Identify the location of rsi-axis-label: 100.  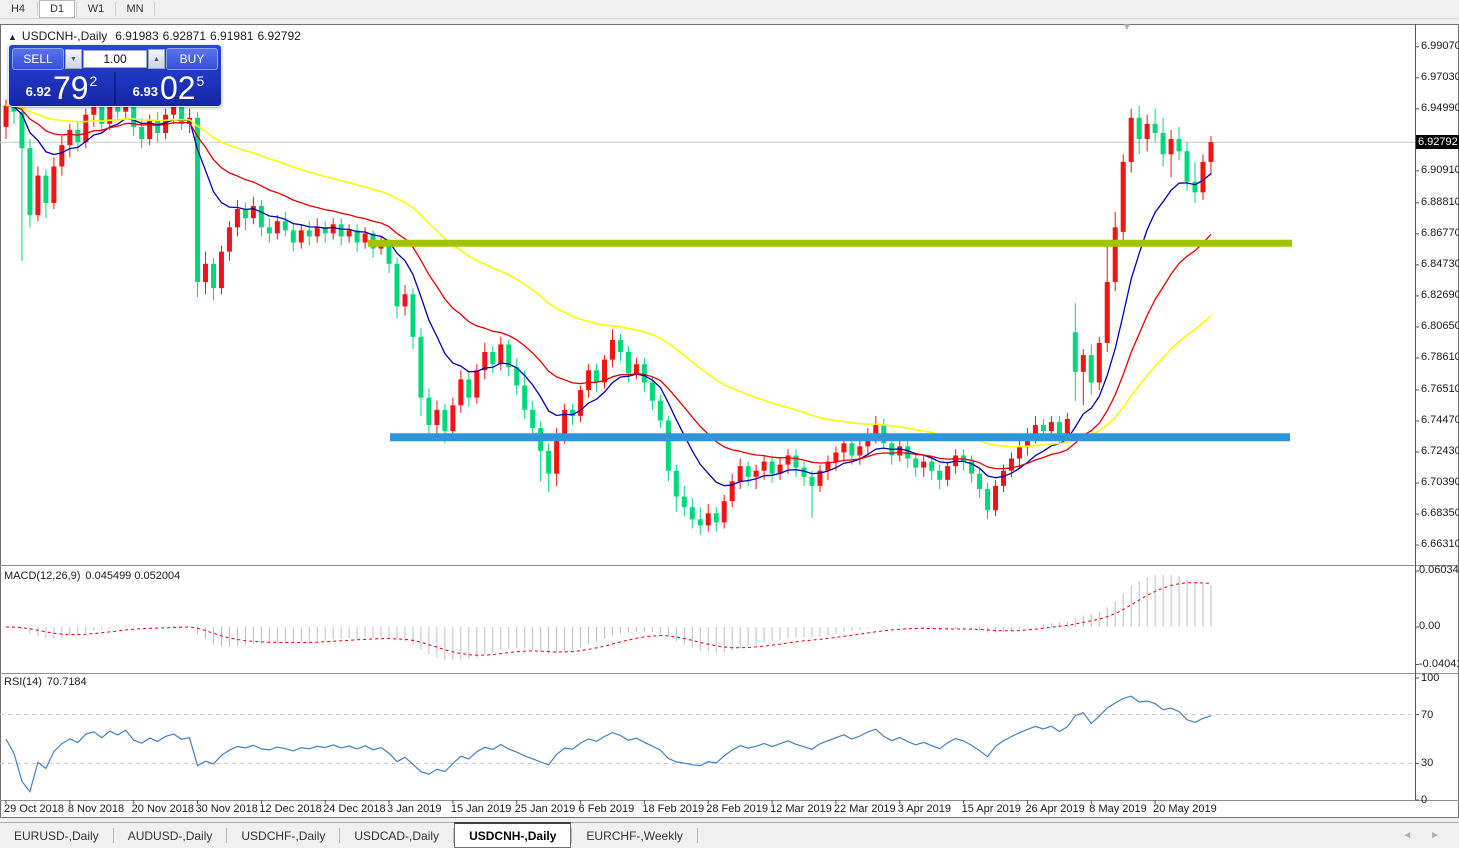
(1430, 678).